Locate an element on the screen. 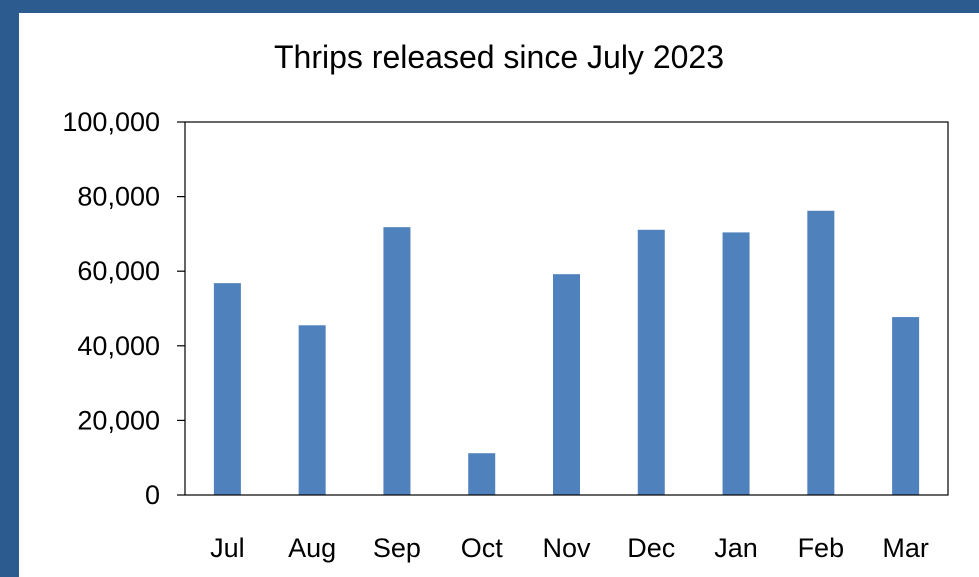 The height and width of the screenshot is (577, 979). x-tick-label: Sep is located at coordinates (397, 548).